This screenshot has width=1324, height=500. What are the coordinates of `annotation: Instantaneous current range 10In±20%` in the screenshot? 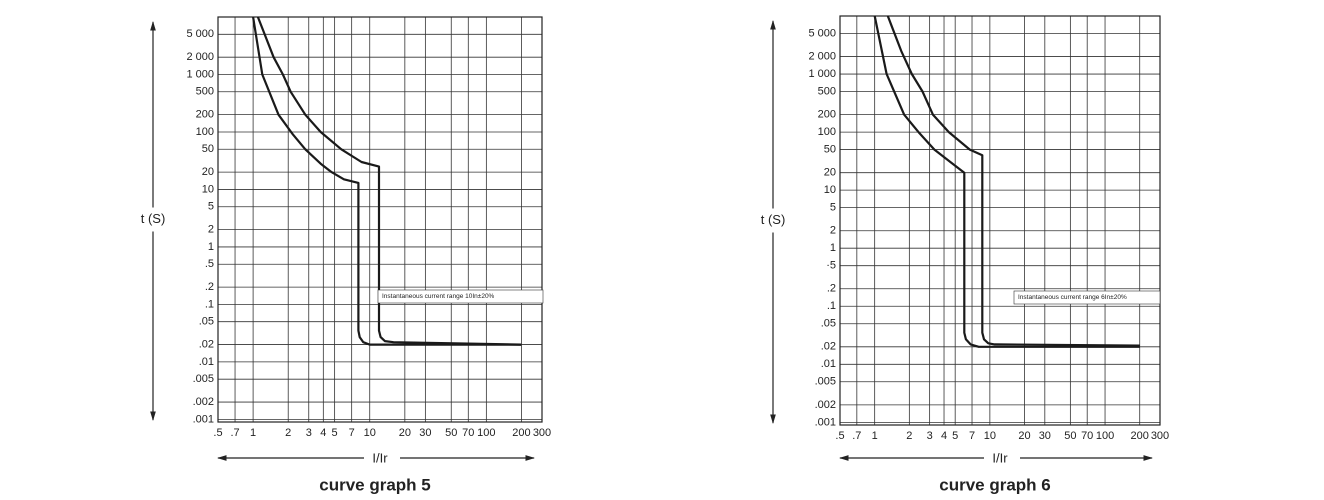 It's located at (438, 296).